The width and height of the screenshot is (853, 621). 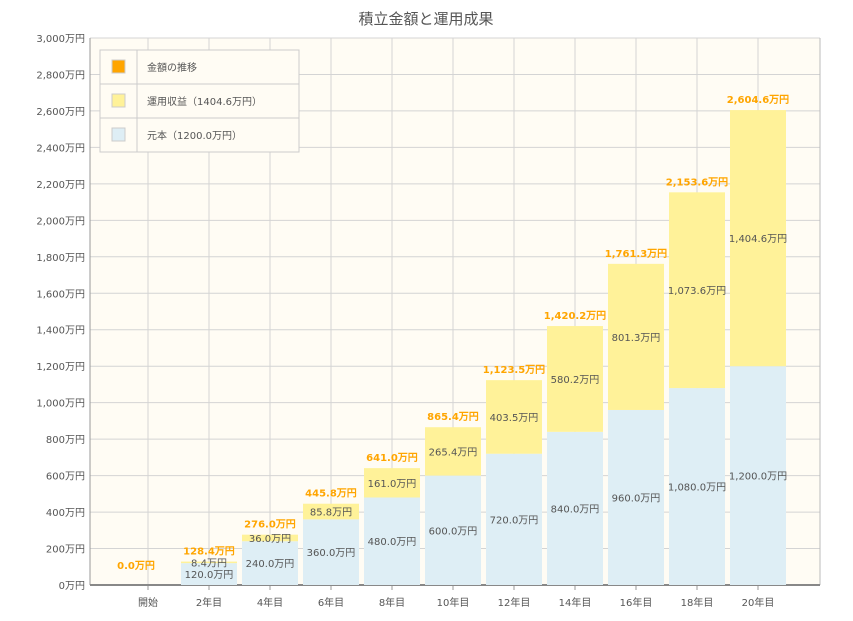 I want to click on data-label-principal: 120.0万円, so click(x=209, y=575).